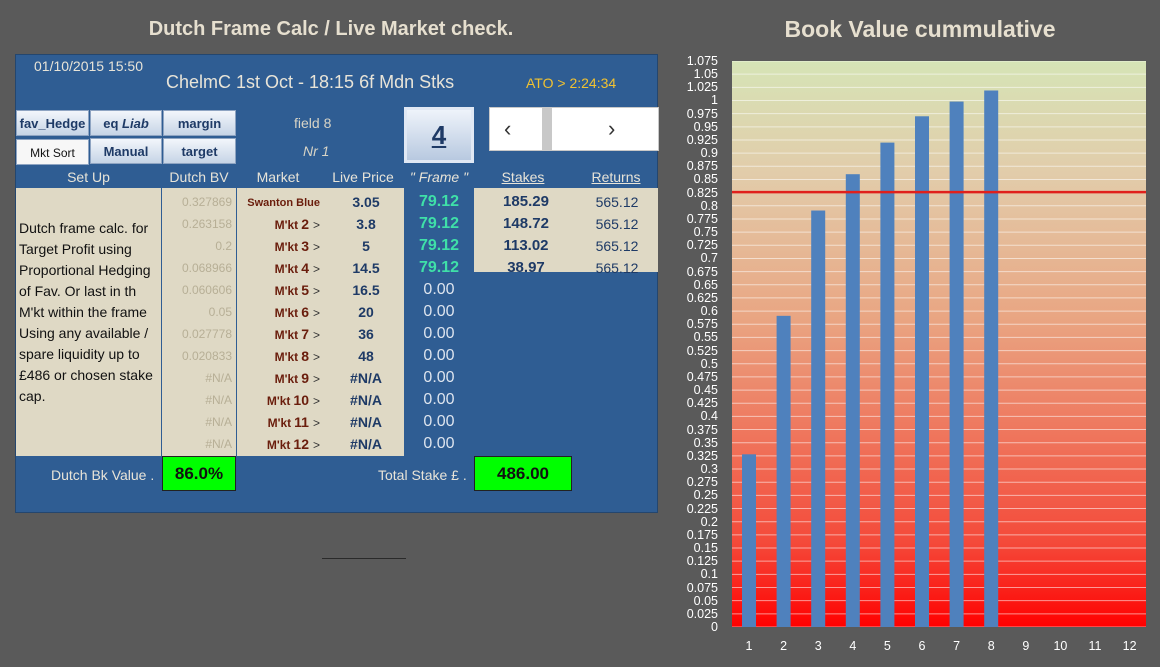  I want to click on market-cell: M'kt 7 >, so click(278, 334).